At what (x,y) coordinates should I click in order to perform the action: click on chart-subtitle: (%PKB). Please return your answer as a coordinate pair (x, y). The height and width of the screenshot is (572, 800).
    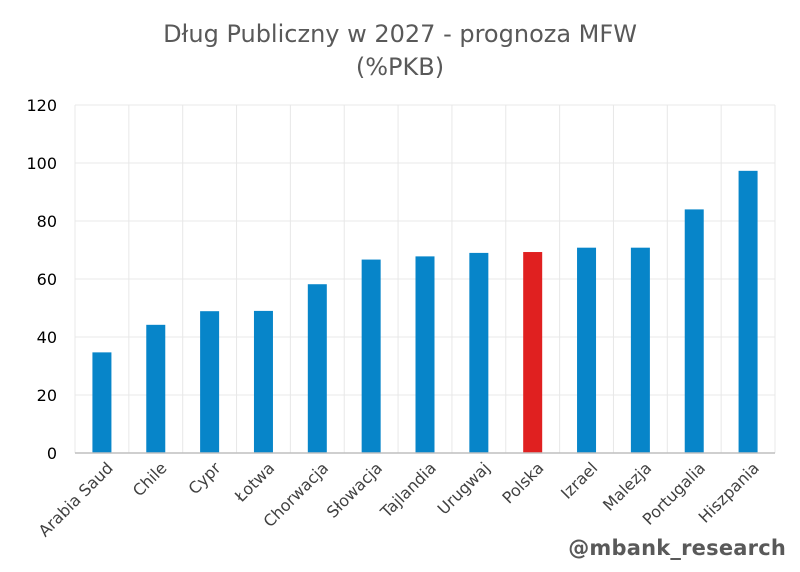
    Looking at the image, I should click on (400, 67).